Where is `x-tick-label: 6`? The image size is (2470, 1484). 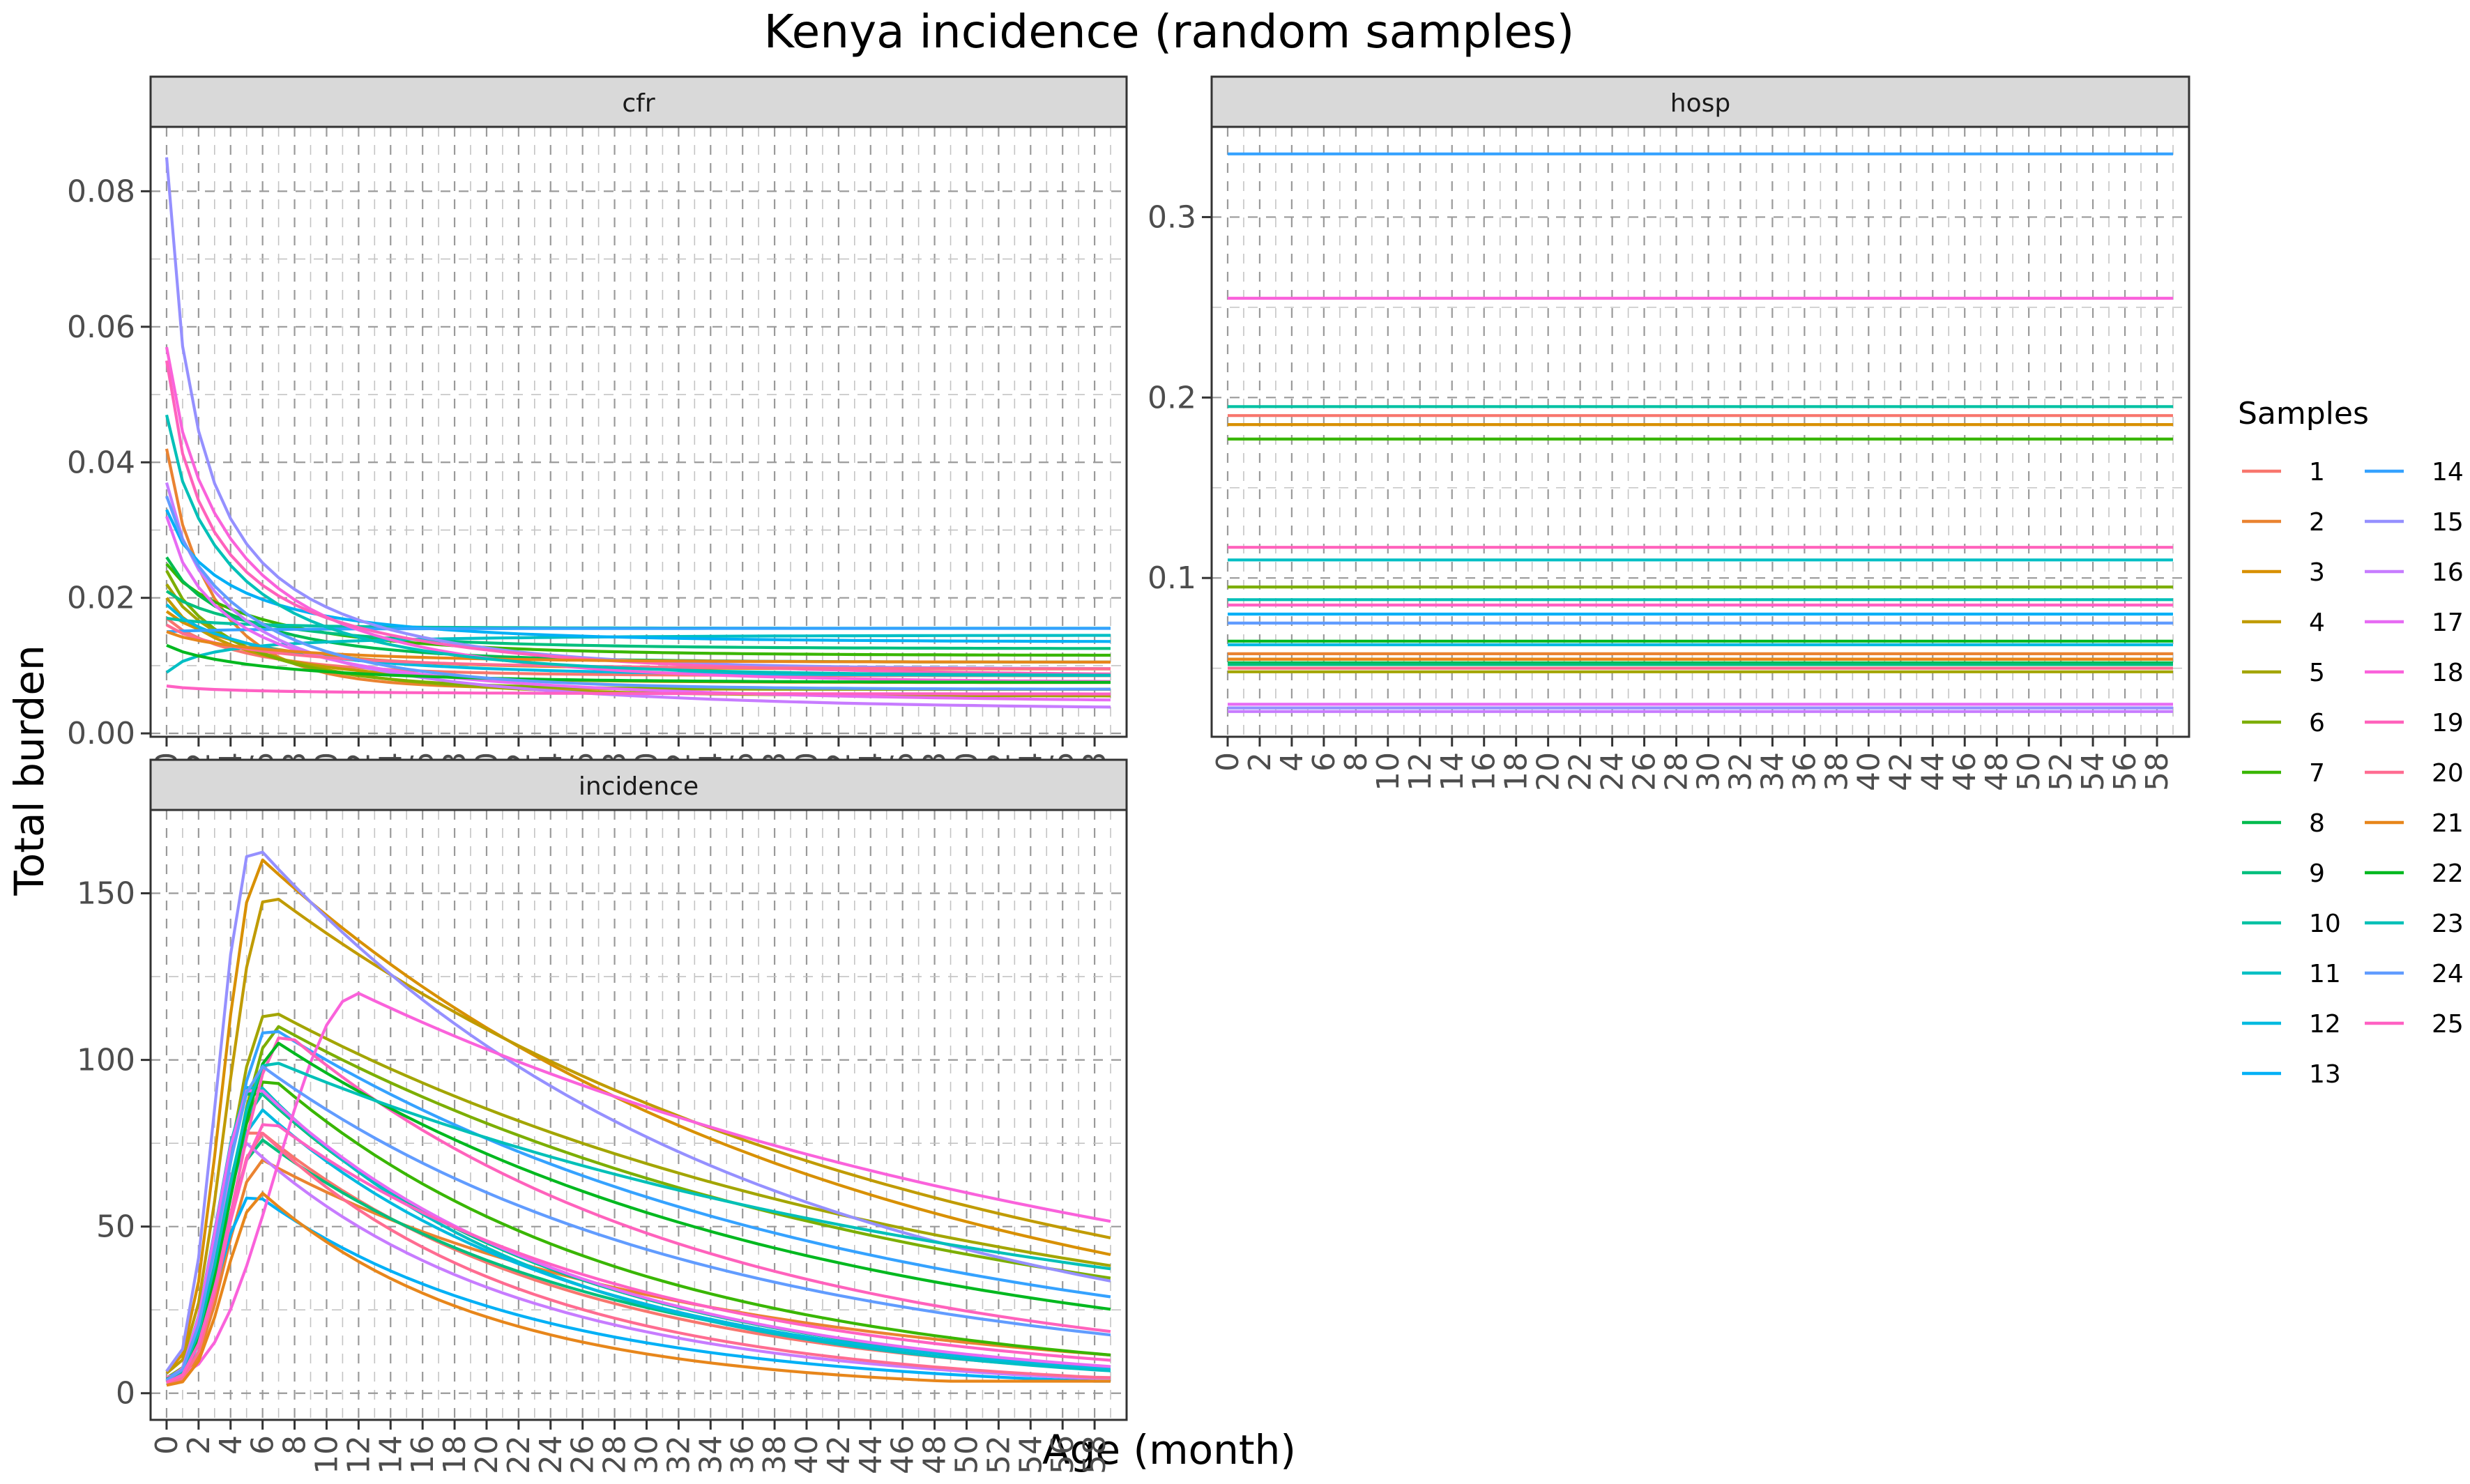
x-tick-label: 6 is located at coordinates (1324, 762).